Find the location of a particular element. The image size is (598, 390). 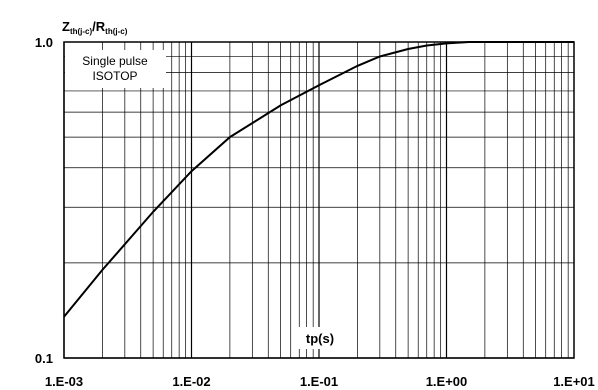

annotation-isotop: ISOTOP is located at coordinates (114, 76).